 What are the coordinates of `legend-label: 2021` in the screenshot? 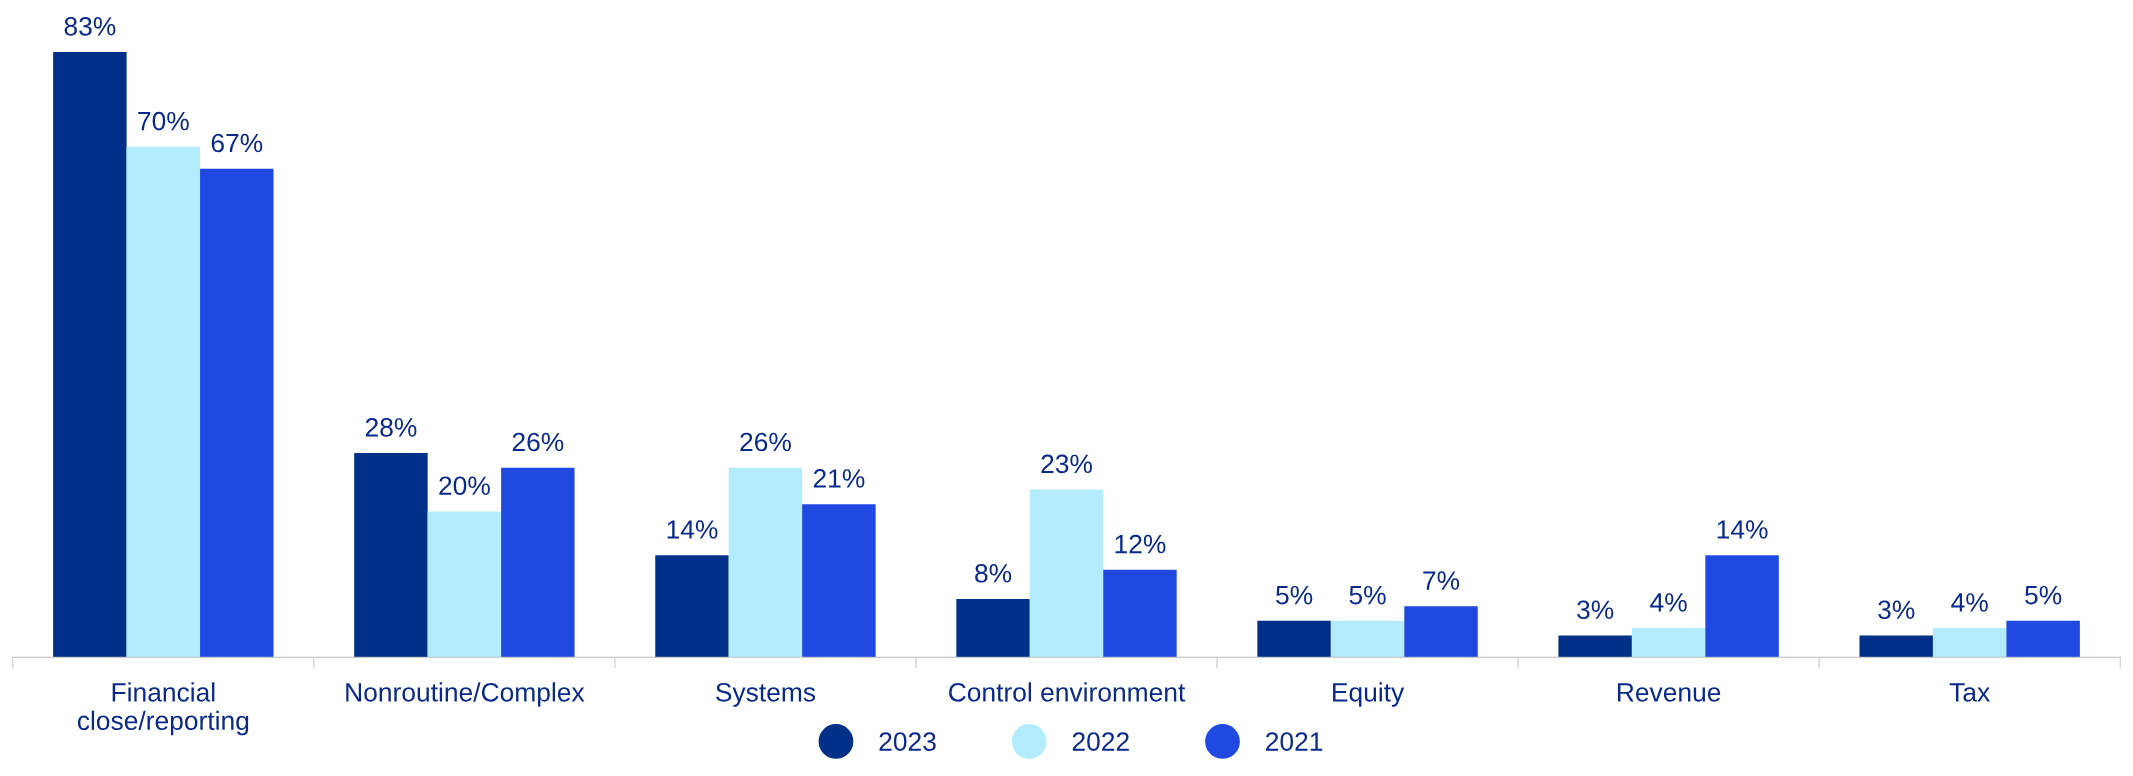 It's located at (1294, 741).